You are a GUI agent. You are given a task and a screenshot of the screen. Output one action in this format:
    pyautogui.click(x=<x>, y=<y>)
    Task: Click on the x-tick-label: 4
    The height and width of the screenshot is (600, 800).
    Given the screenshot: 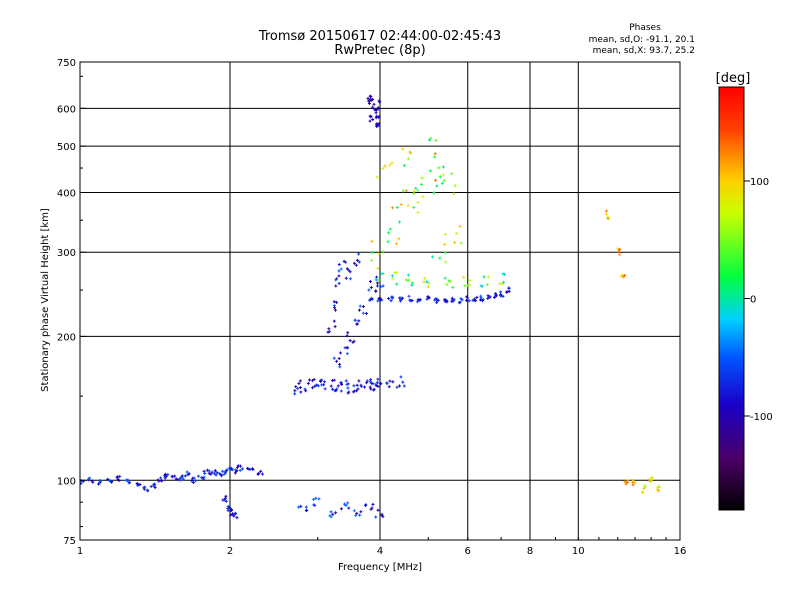 What is the action you would take?
    pyautogui.click(x=380, y=551)
    